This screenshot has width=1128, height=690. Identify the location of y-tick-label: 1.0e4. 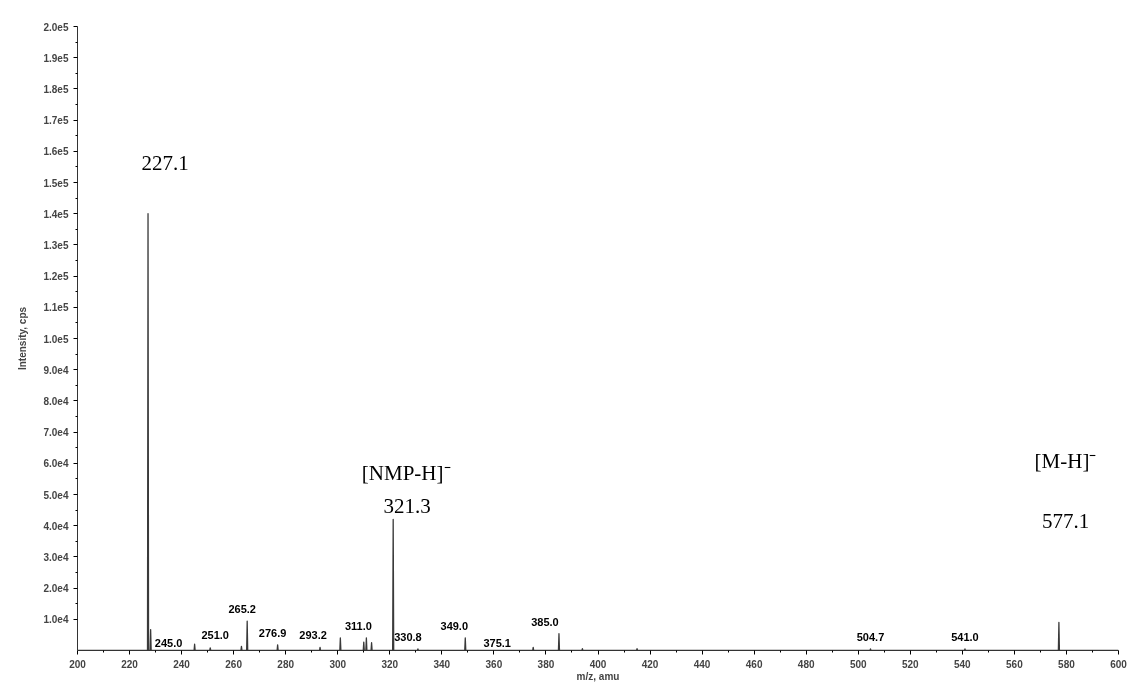
(56, 620).